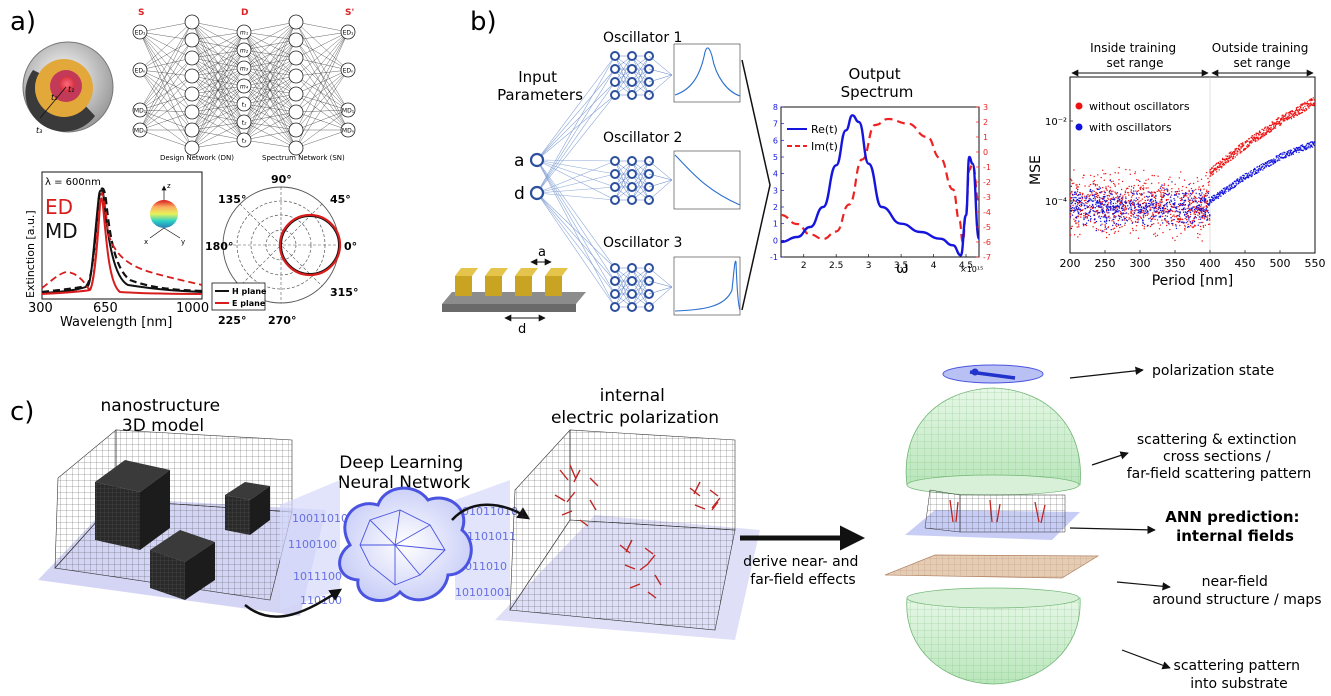  Describe the element at coordinates (775, 207) in the screenshot. I see `output-ytick-left-label: 2` at that location.